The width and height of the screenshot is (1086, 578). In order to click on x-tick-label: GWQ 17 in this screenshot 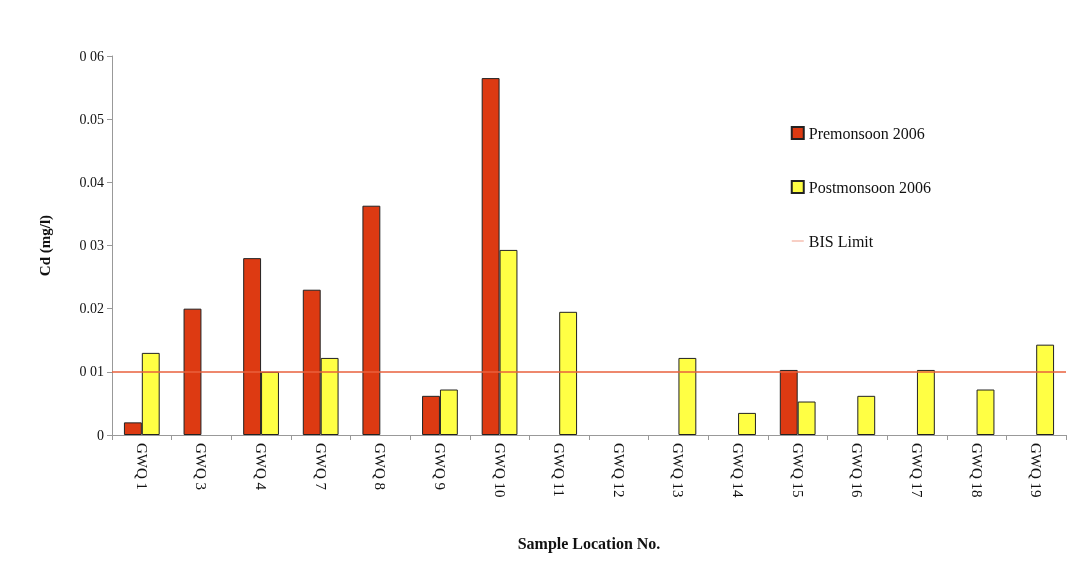, I will do `click(916, 471)`.